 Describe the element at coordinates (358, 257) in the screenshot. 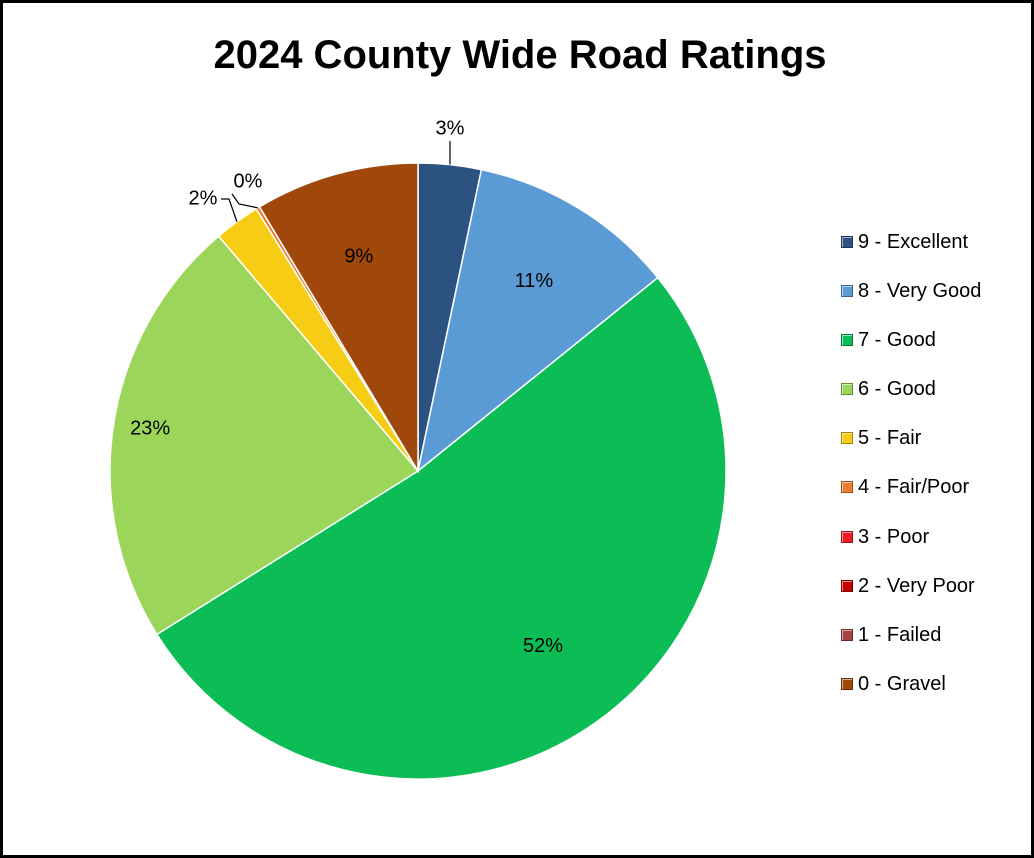

I see `data-label-0-gravel: 9%` at that location.